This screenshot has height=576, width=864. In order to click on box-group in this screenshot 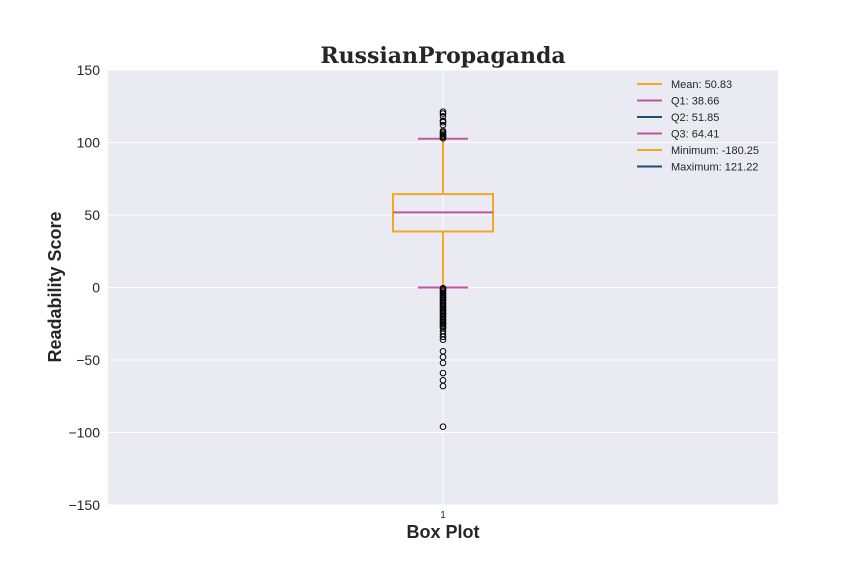, I will do `click(443, 213)`.